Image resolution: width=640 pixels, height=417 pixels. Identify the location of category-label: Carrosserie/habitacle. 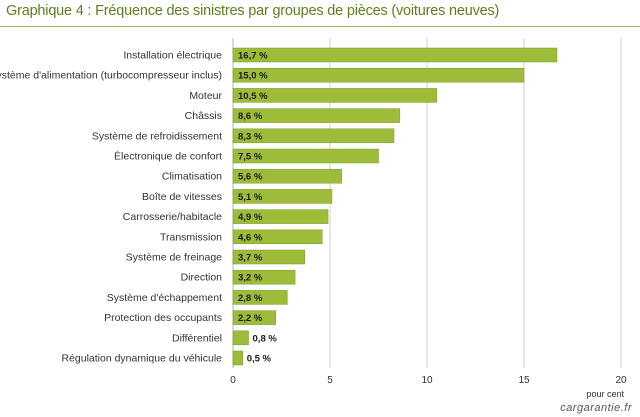
(172, 217).